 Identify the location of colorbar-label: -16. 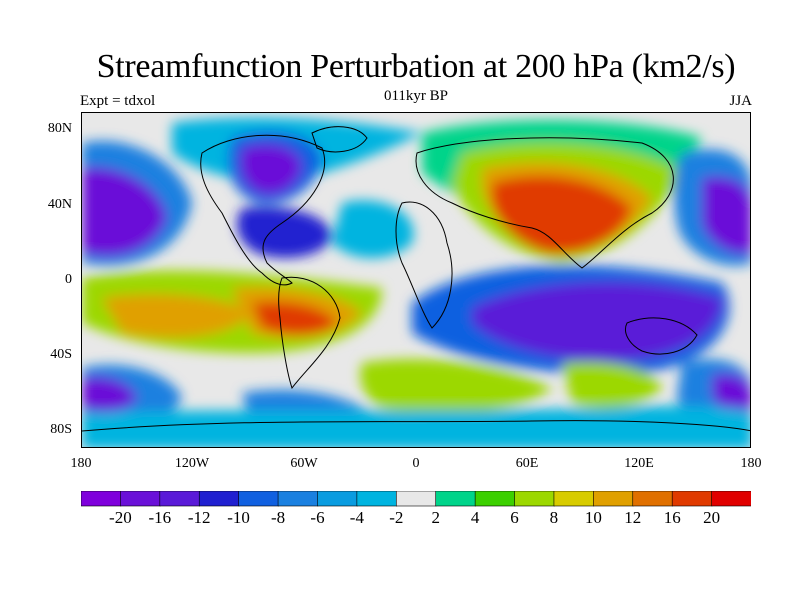
(160, 517).